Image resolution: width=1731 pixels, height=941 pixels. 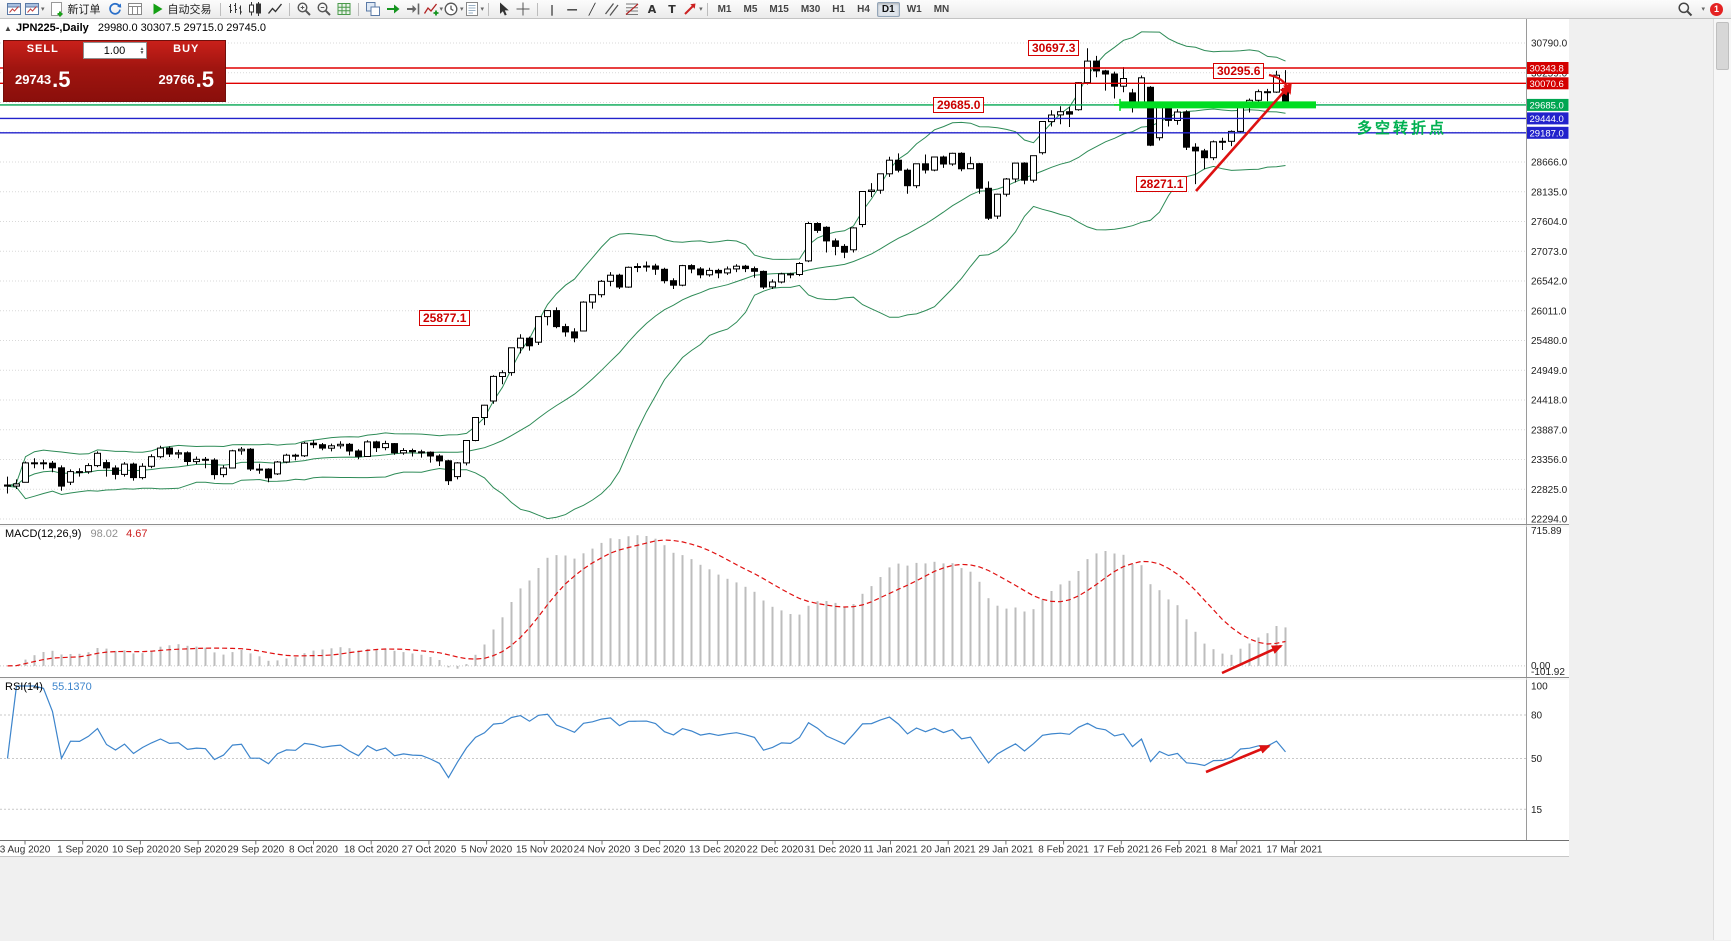 I want to click on volume-input: 1.00 ▲ ▼, so click(x=114, y=50).